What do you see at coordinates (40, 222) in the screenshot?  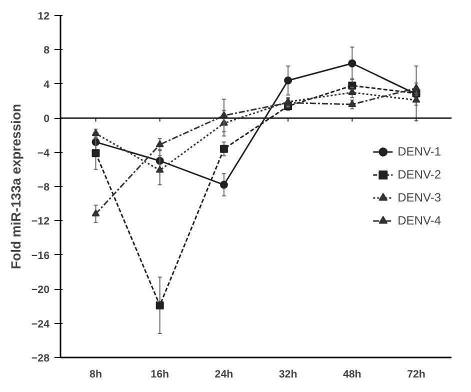 I see `y-tick-label: −12` at bounding box center [40, 222].